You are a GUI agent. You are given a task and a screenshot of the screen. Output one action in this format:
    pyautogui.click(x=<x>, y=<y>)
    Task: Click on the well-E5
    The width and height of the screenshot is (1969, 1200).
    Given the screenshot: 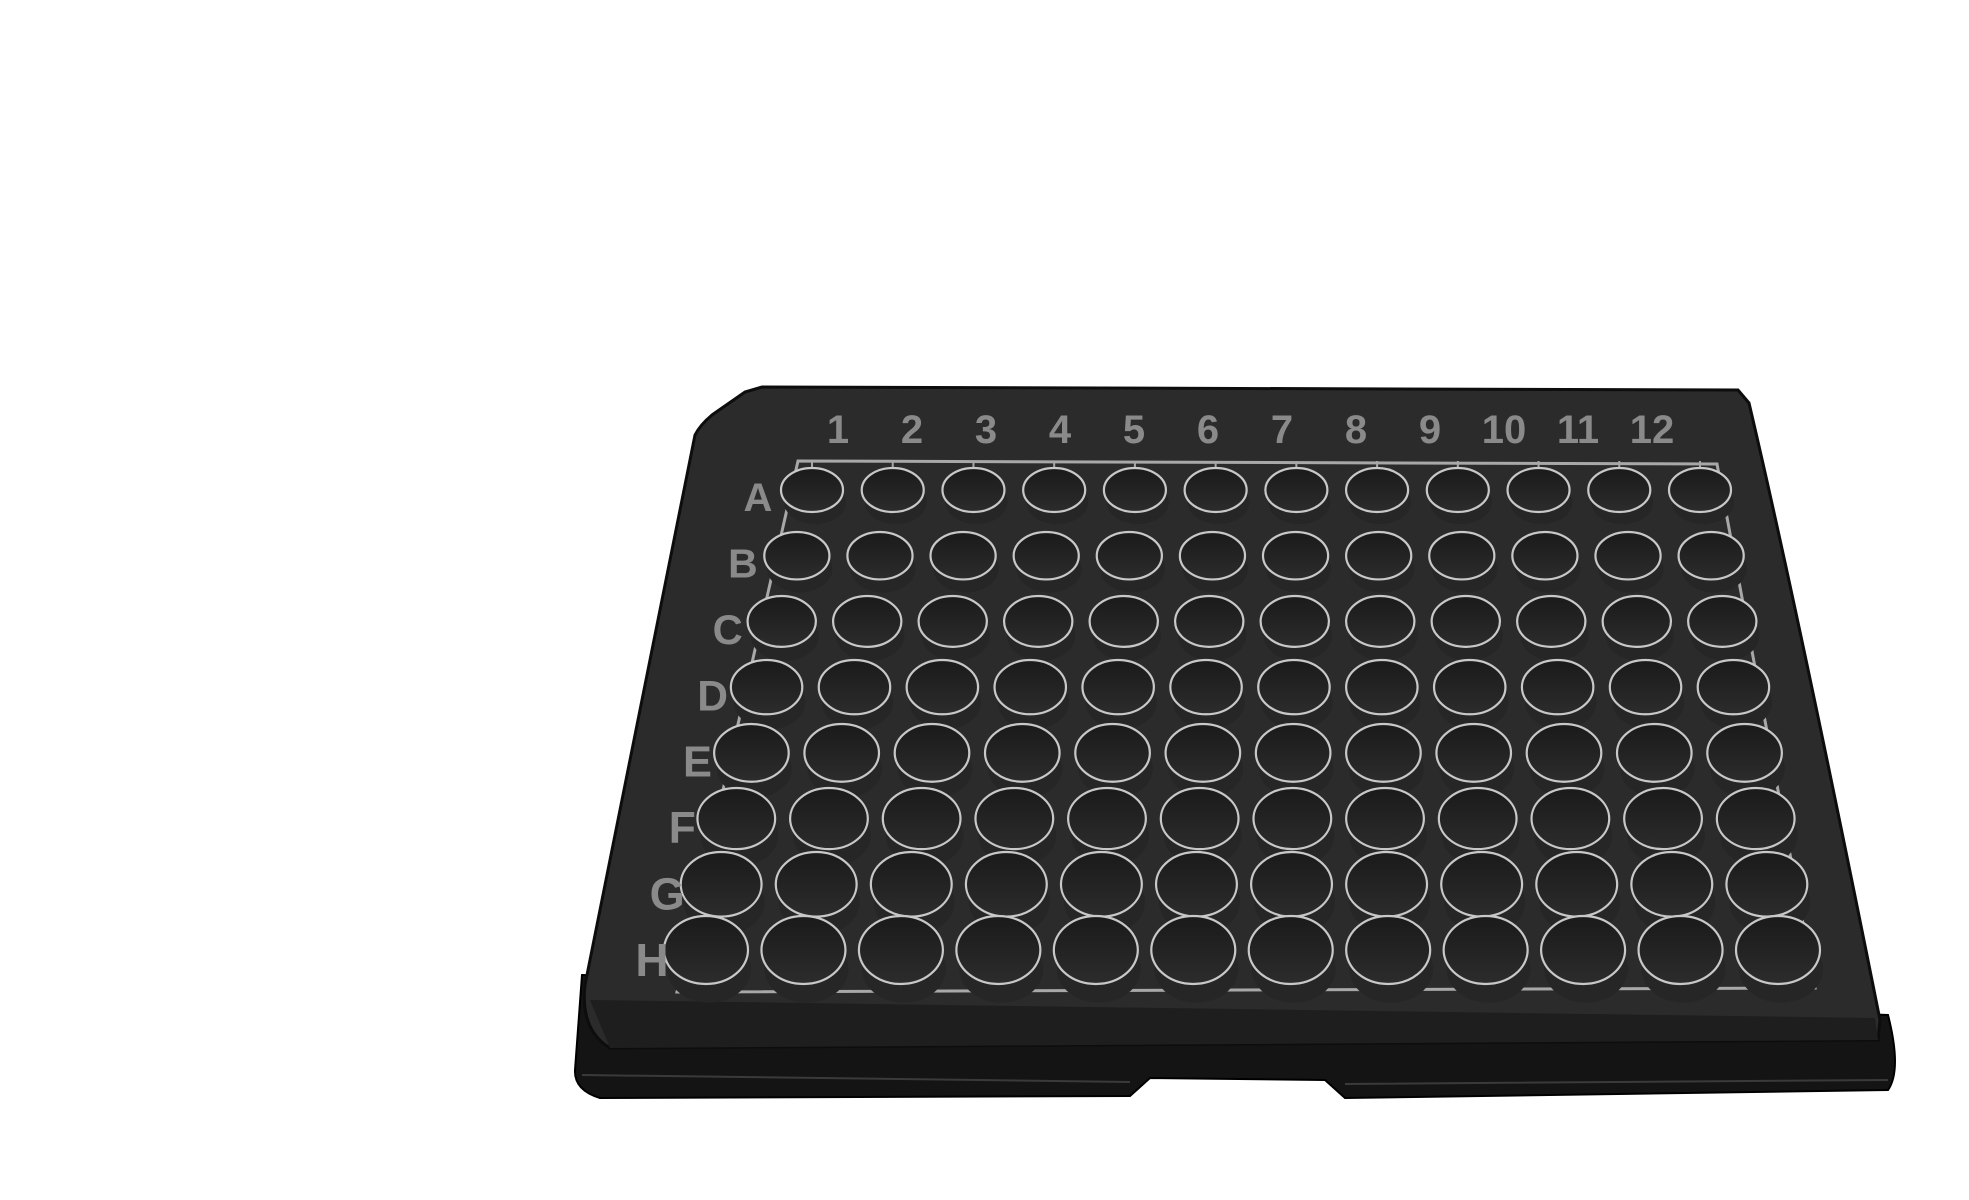 What is the action you would take?
    pyautogui.click(x=1113, y=760)
    